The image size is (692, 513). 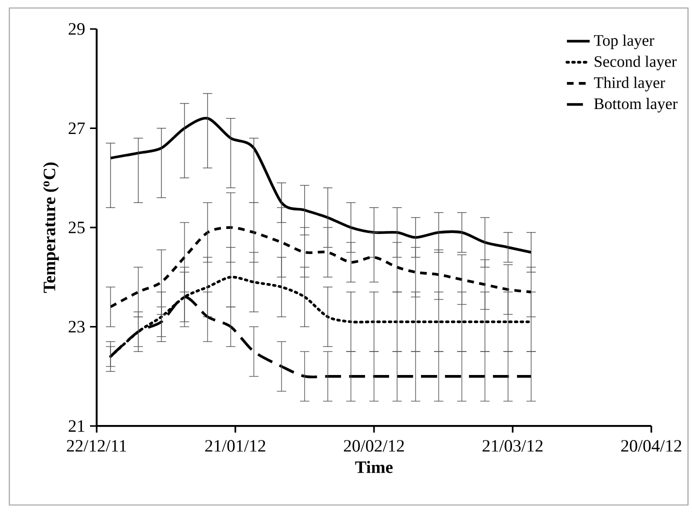 What do you see at coordinates (320, 267) in the screenshot?
I see `line-series` at bounding box center [320, 267].